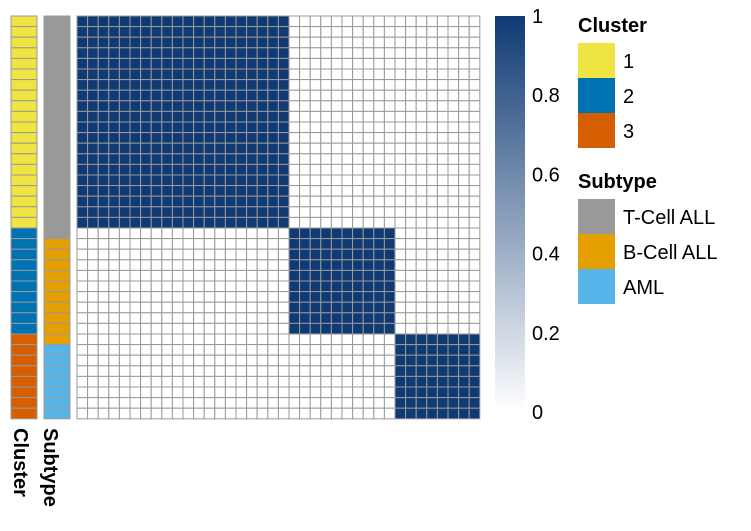 The height and width of the screenshot is (531, 751). I want to click on subtype-annotation-cell, so click(57, 339).